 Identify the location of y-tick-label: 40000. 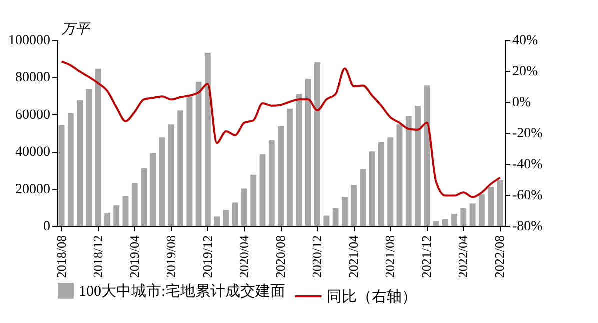
(33, 152).